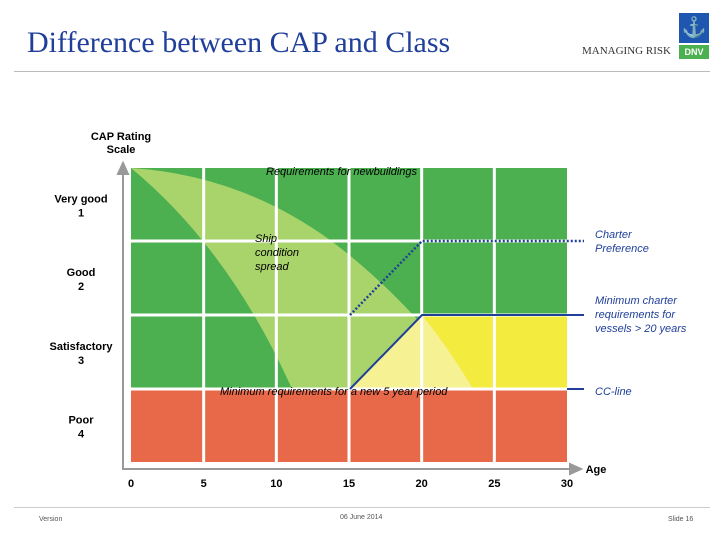 The height and width of the screenshot is (540, 720). I want to click on dnv-logo: DNV, so click(694, 52).